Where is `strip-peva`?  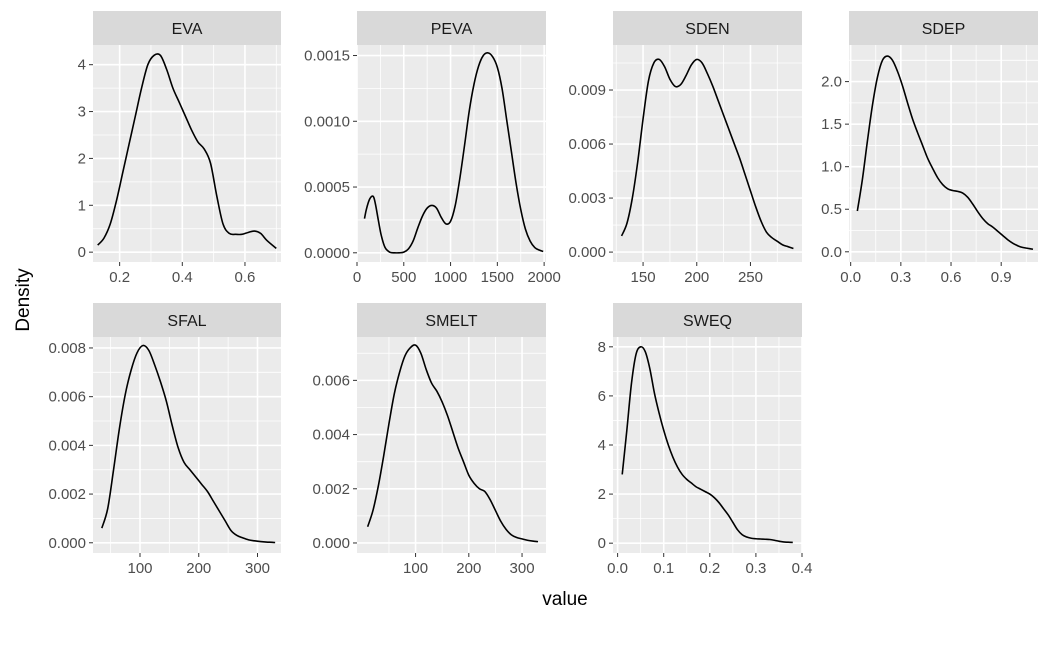 strip-peva is located at coordinates (451, 28).